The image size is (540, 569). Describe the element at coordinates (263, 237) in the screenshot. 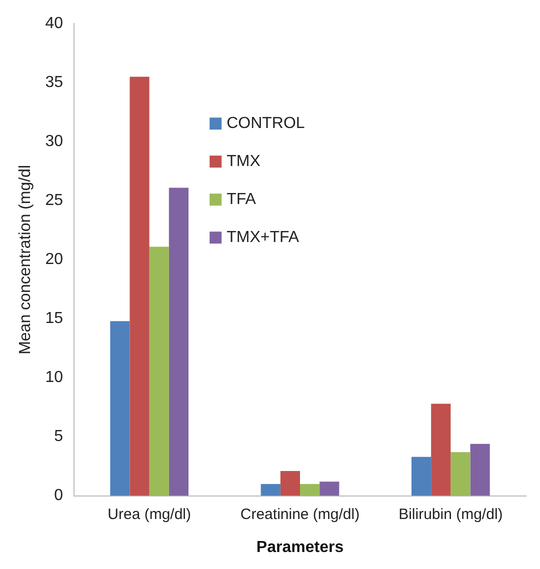

I see `legend-label: TMX+TFA` at that location.